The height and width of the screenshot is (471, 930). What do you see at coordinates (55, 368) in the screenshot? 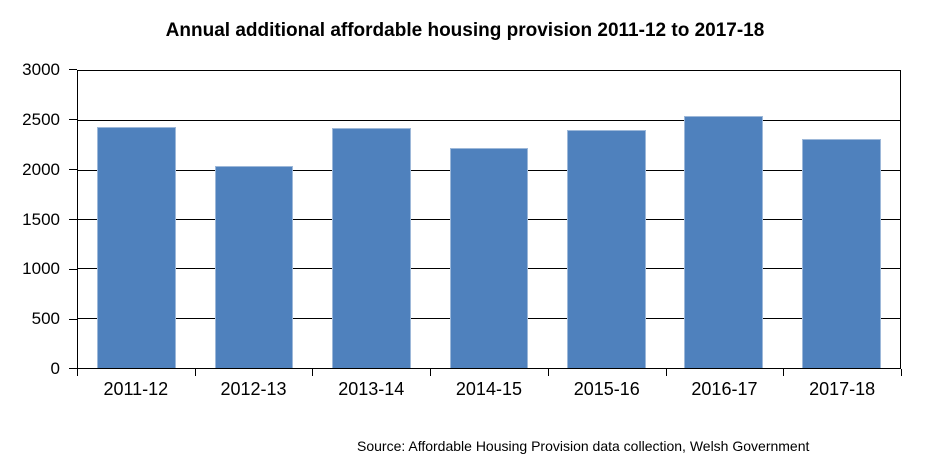
I see `y-axis-label-0: 0` at bounding box center [55, 368].